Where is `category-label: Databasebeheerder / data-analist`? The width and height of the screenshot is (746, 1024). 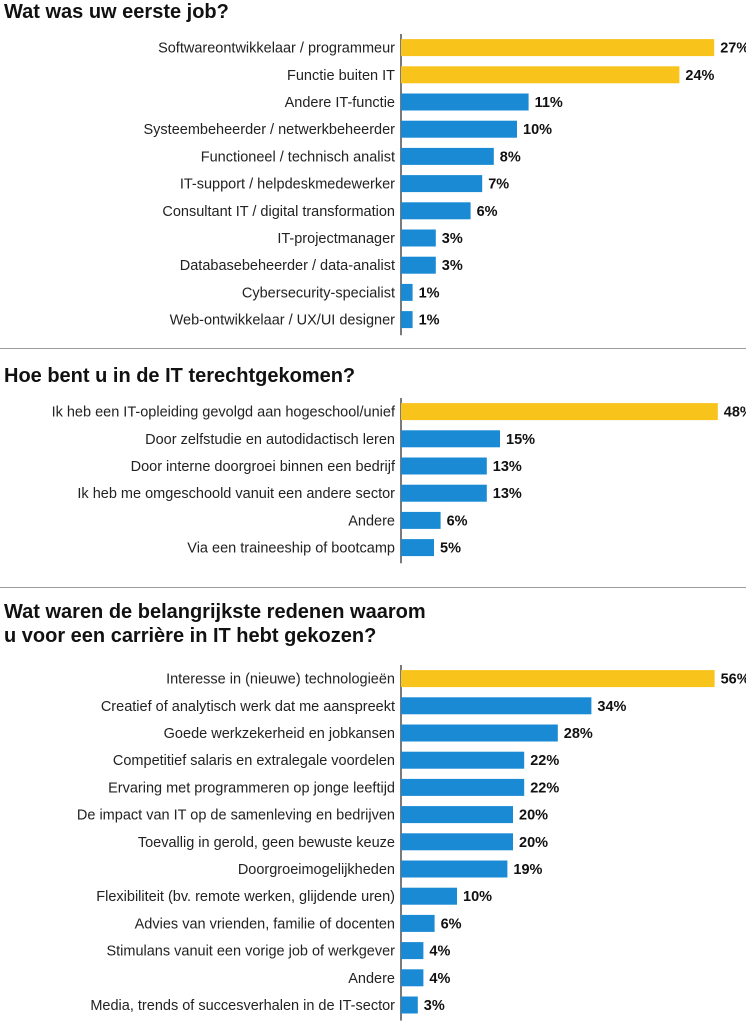 category-label: Databasebeheerder / data-analist is located at coordinates (287, 266).